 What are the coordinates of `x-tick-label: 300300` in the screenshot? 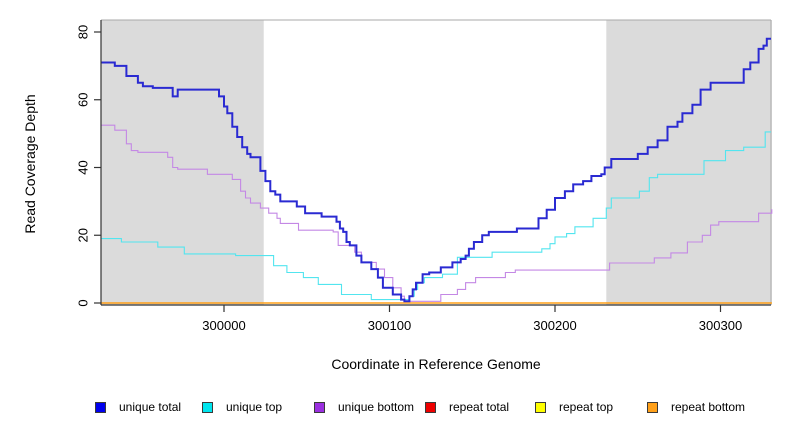 It's located at (720, 325).